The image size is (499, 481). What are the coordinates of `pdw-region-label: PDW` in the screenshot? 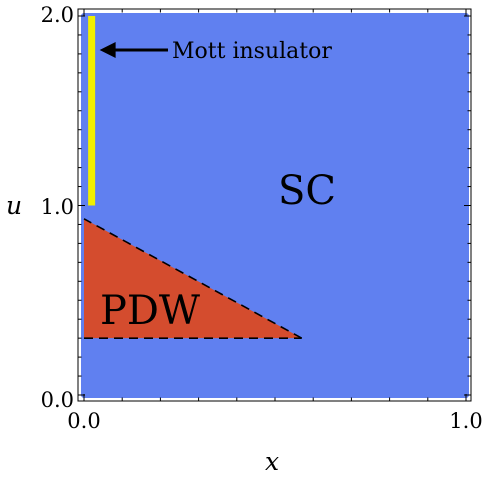 It's located at (150, 311).